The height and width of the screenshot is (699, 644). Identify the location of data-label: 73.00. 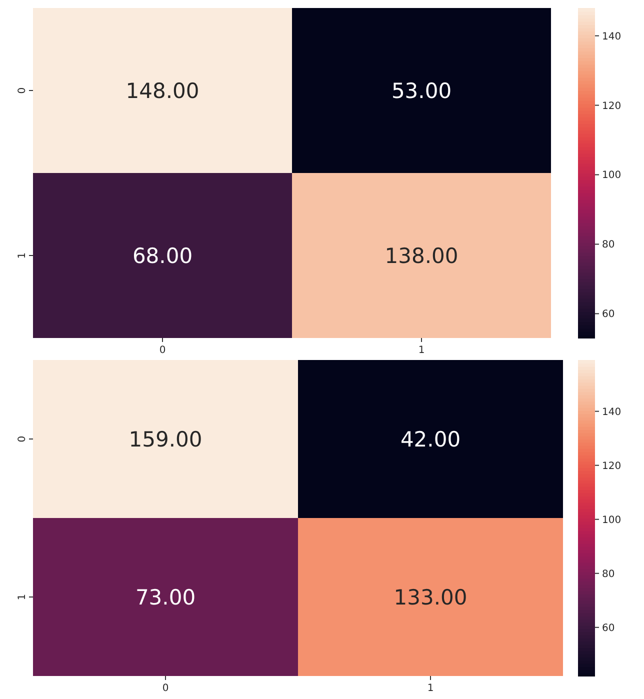
(165, 597).